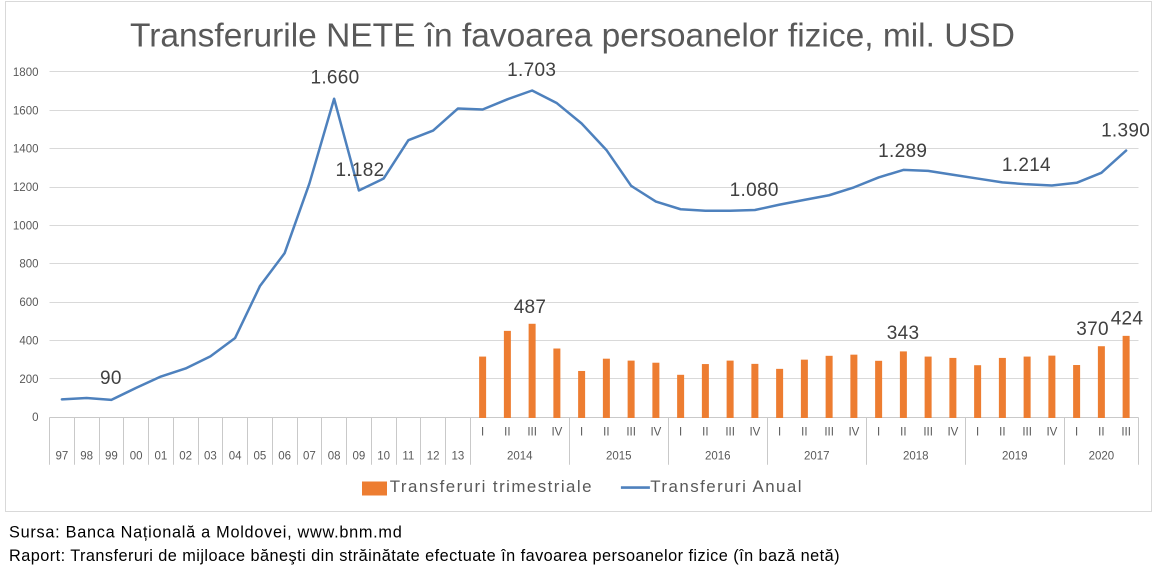 Image resolution: width=1153 pixels, height=572 pixels. What do you see at coordinates (160, 457) in the screenshot?
I see `svg-text: 01` at bounding box center [160, 457].